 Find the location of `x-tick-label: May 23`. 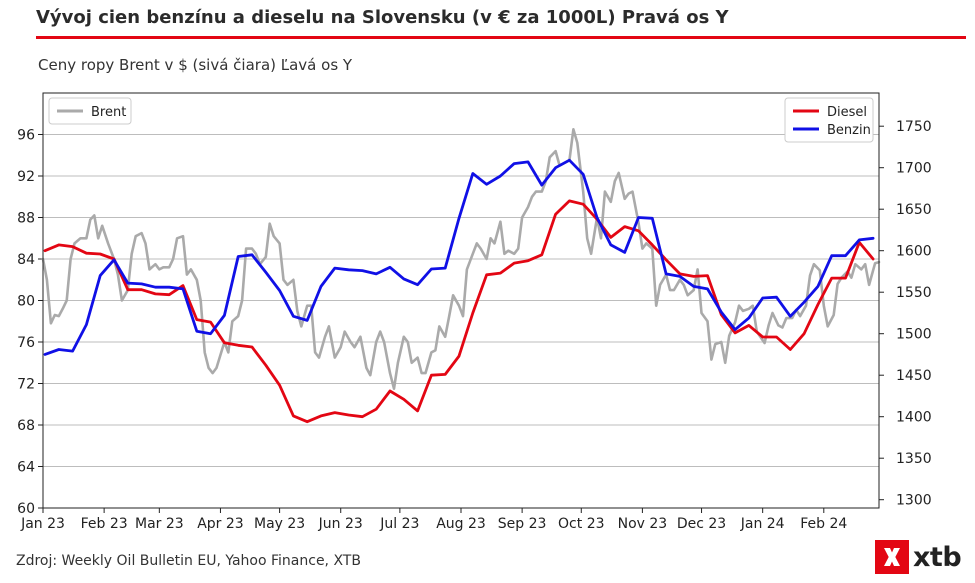

x-tick-label: May 23 is located at coordinates (279, 524).